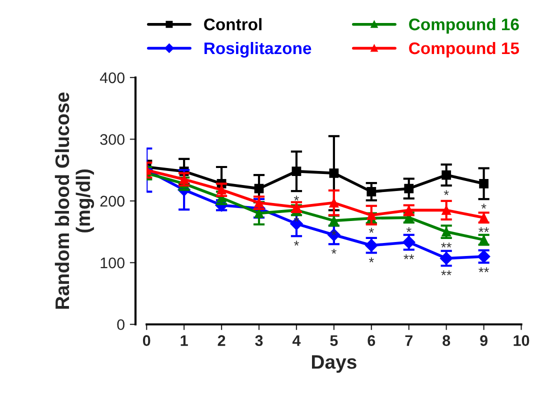 The width and height of the screenshot is (543, 408). I want to click on y-tick-label: 300, so click(112, 139).